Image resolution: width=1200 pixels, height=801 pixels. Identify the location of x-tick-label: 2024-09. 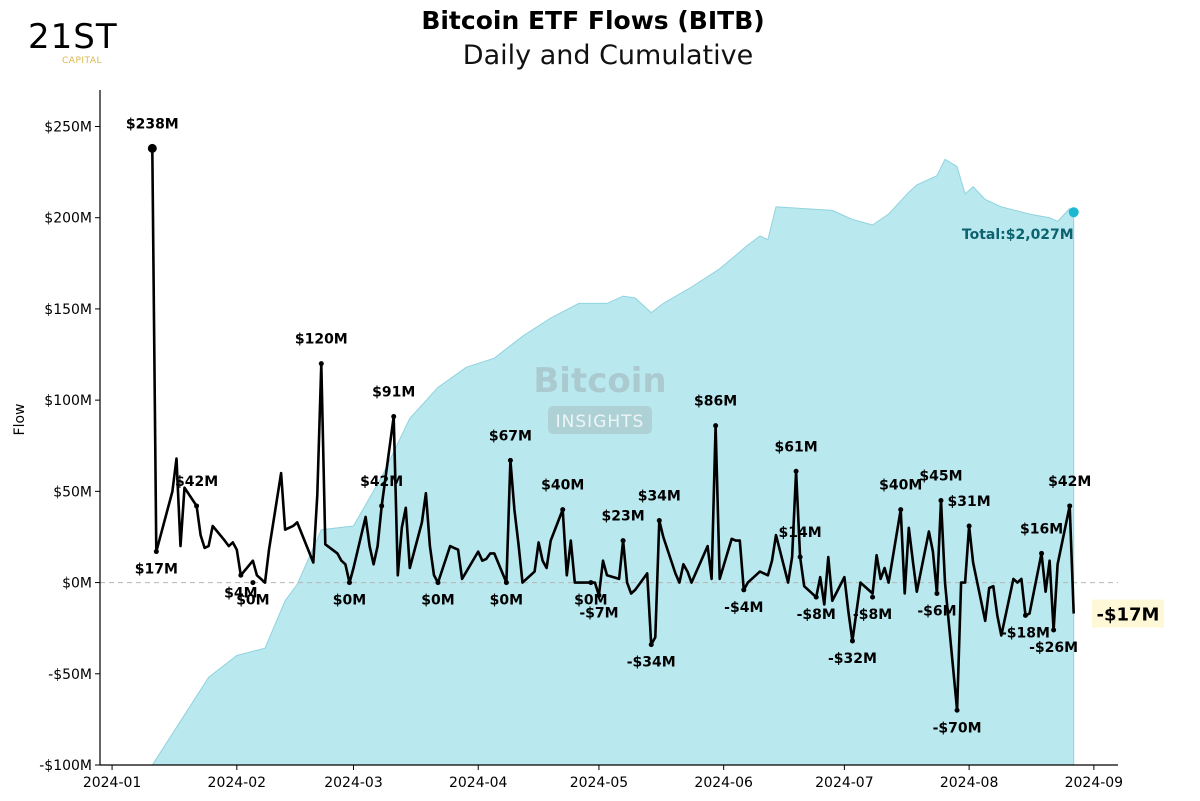
(1094, 783).